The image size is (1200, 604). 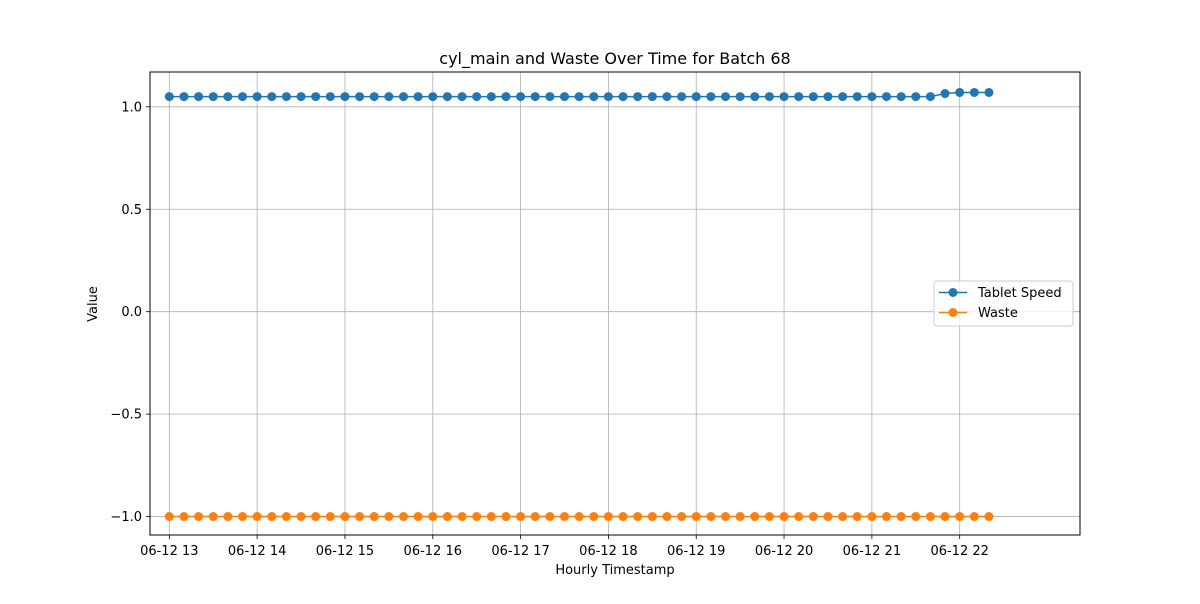 I want to click on x-tick-label: 06-12 22, so click(x=959, y=551).